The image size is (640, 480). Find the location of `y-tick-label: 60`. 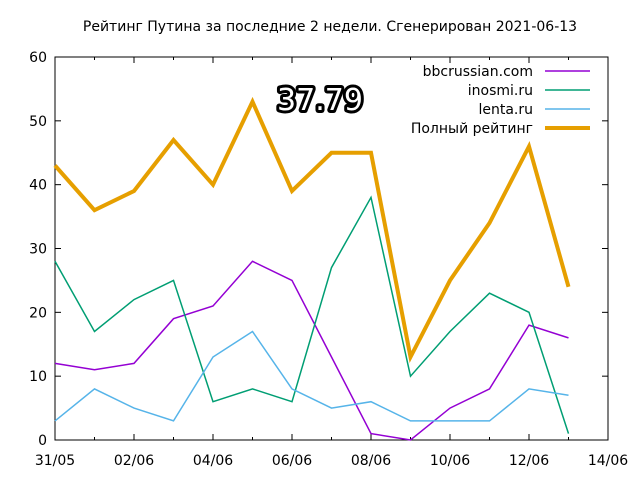

y-tick-label: 60 is located at coordinates (38, 58).